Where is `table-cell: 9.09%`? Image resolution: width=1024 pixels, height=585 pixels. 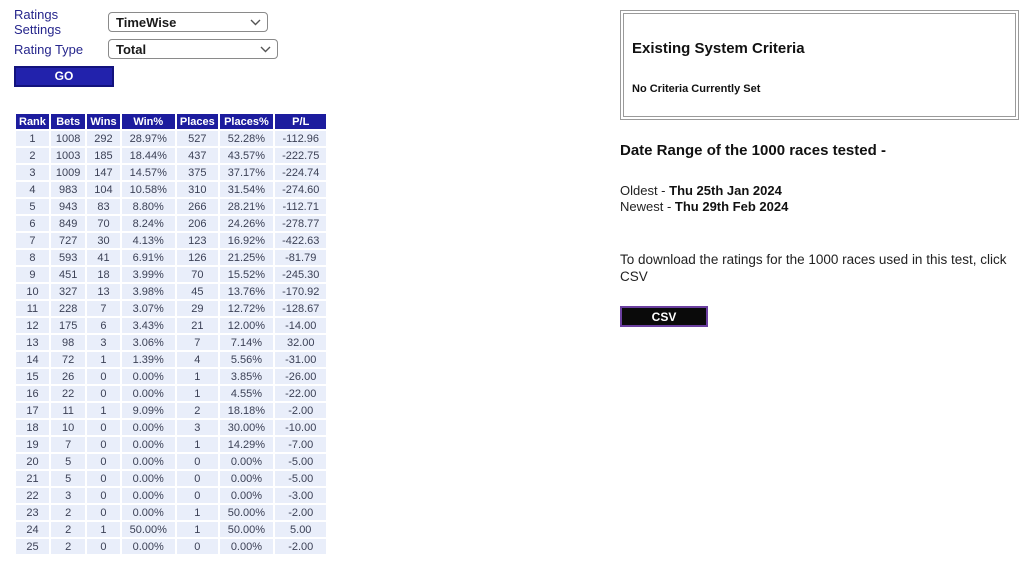
table-cell: 9.09% is located at coordinates (148, 410).